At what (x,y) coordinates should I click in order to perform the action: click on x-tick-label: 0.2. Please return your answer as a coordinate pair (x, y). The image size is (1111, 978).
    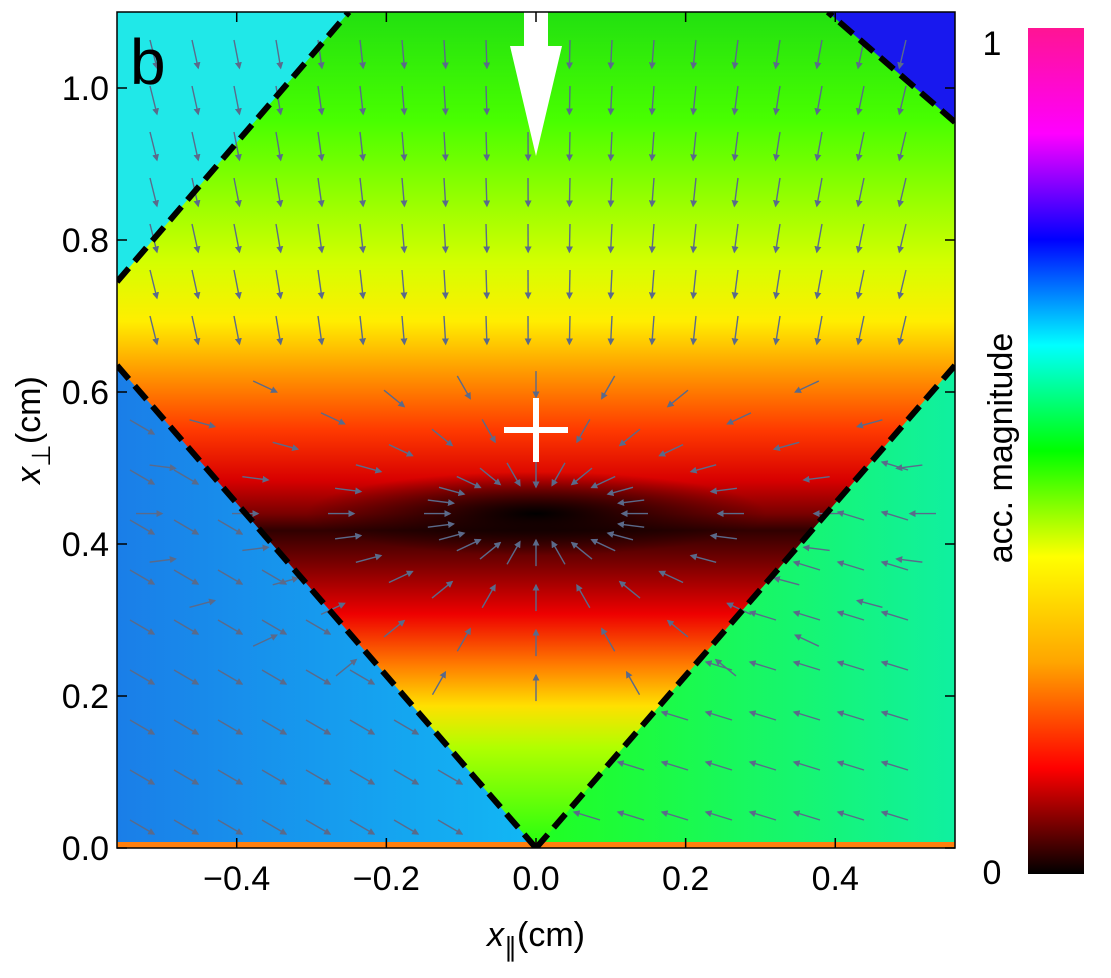
    Looking at the image, I should click on (685, 879).